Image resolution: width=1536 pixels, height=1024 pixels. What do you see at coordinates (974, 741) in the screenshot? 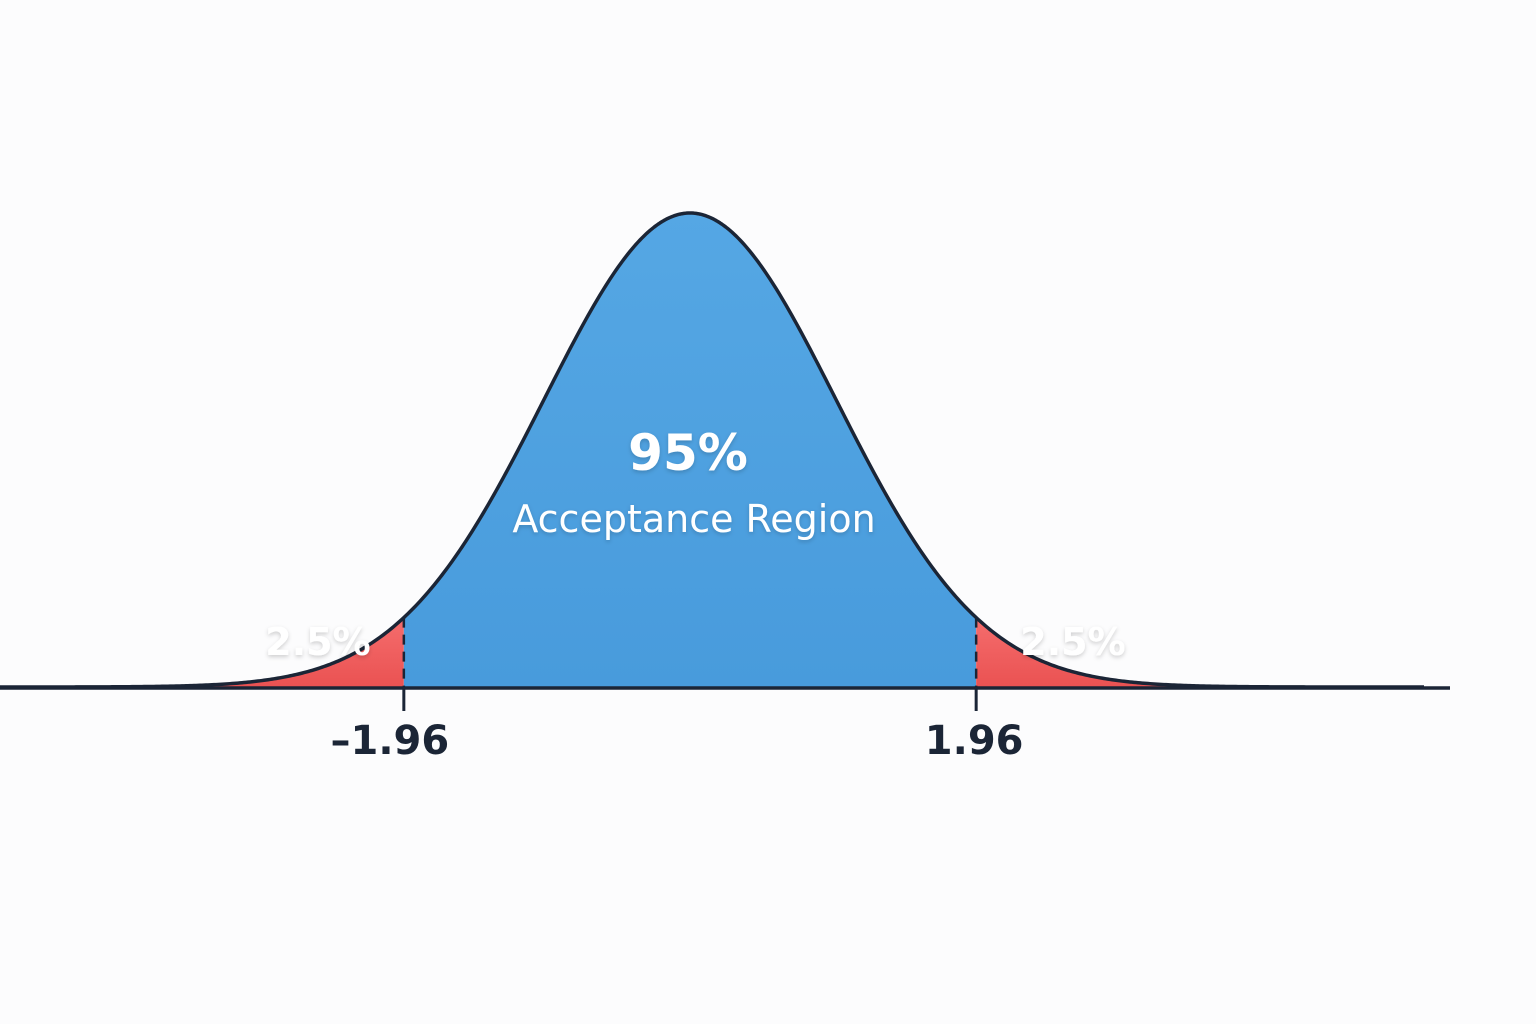
I see `tick-label-right: 1.96` at bounding box center [974, 741].